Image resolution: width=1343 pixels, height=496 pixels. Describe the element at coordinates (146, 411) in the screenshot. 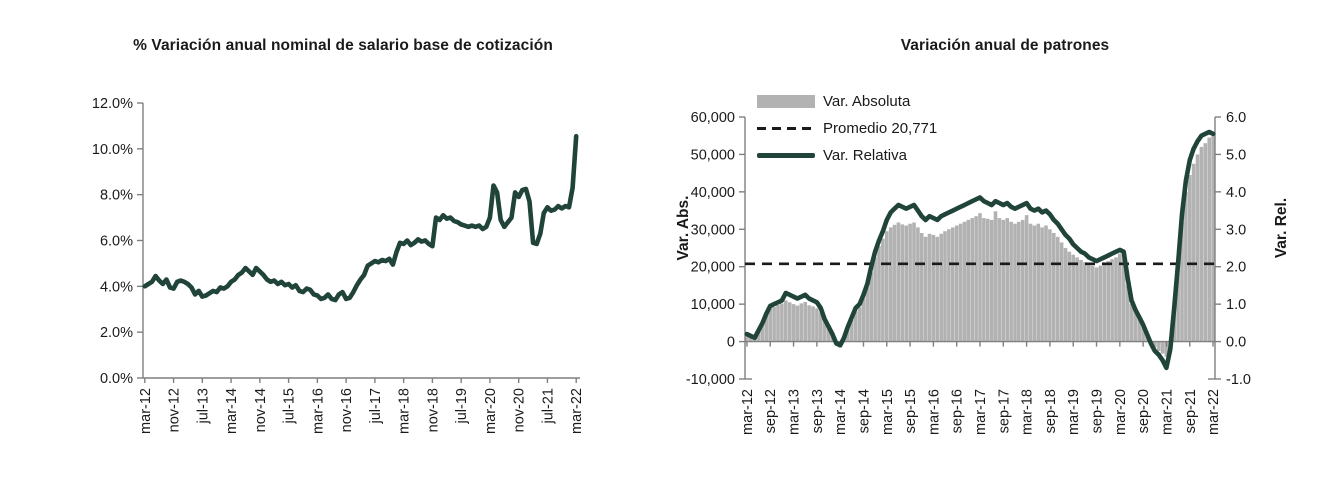

I see `x-tick-label: mar-12` at that location.